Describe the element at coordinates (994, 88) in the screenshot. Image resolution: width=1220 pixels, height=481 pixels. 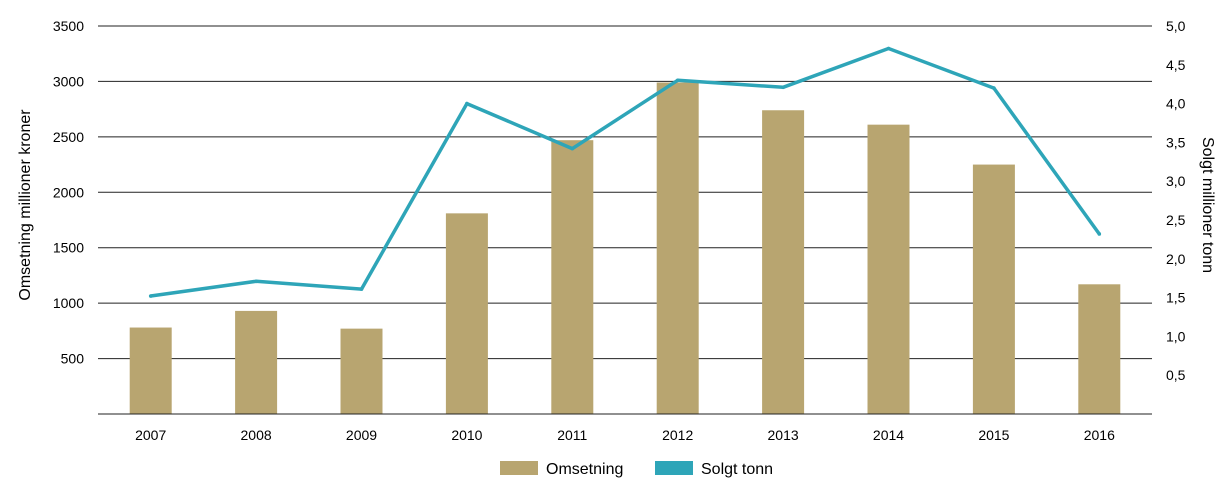
I see `line-point-2015` at that location.